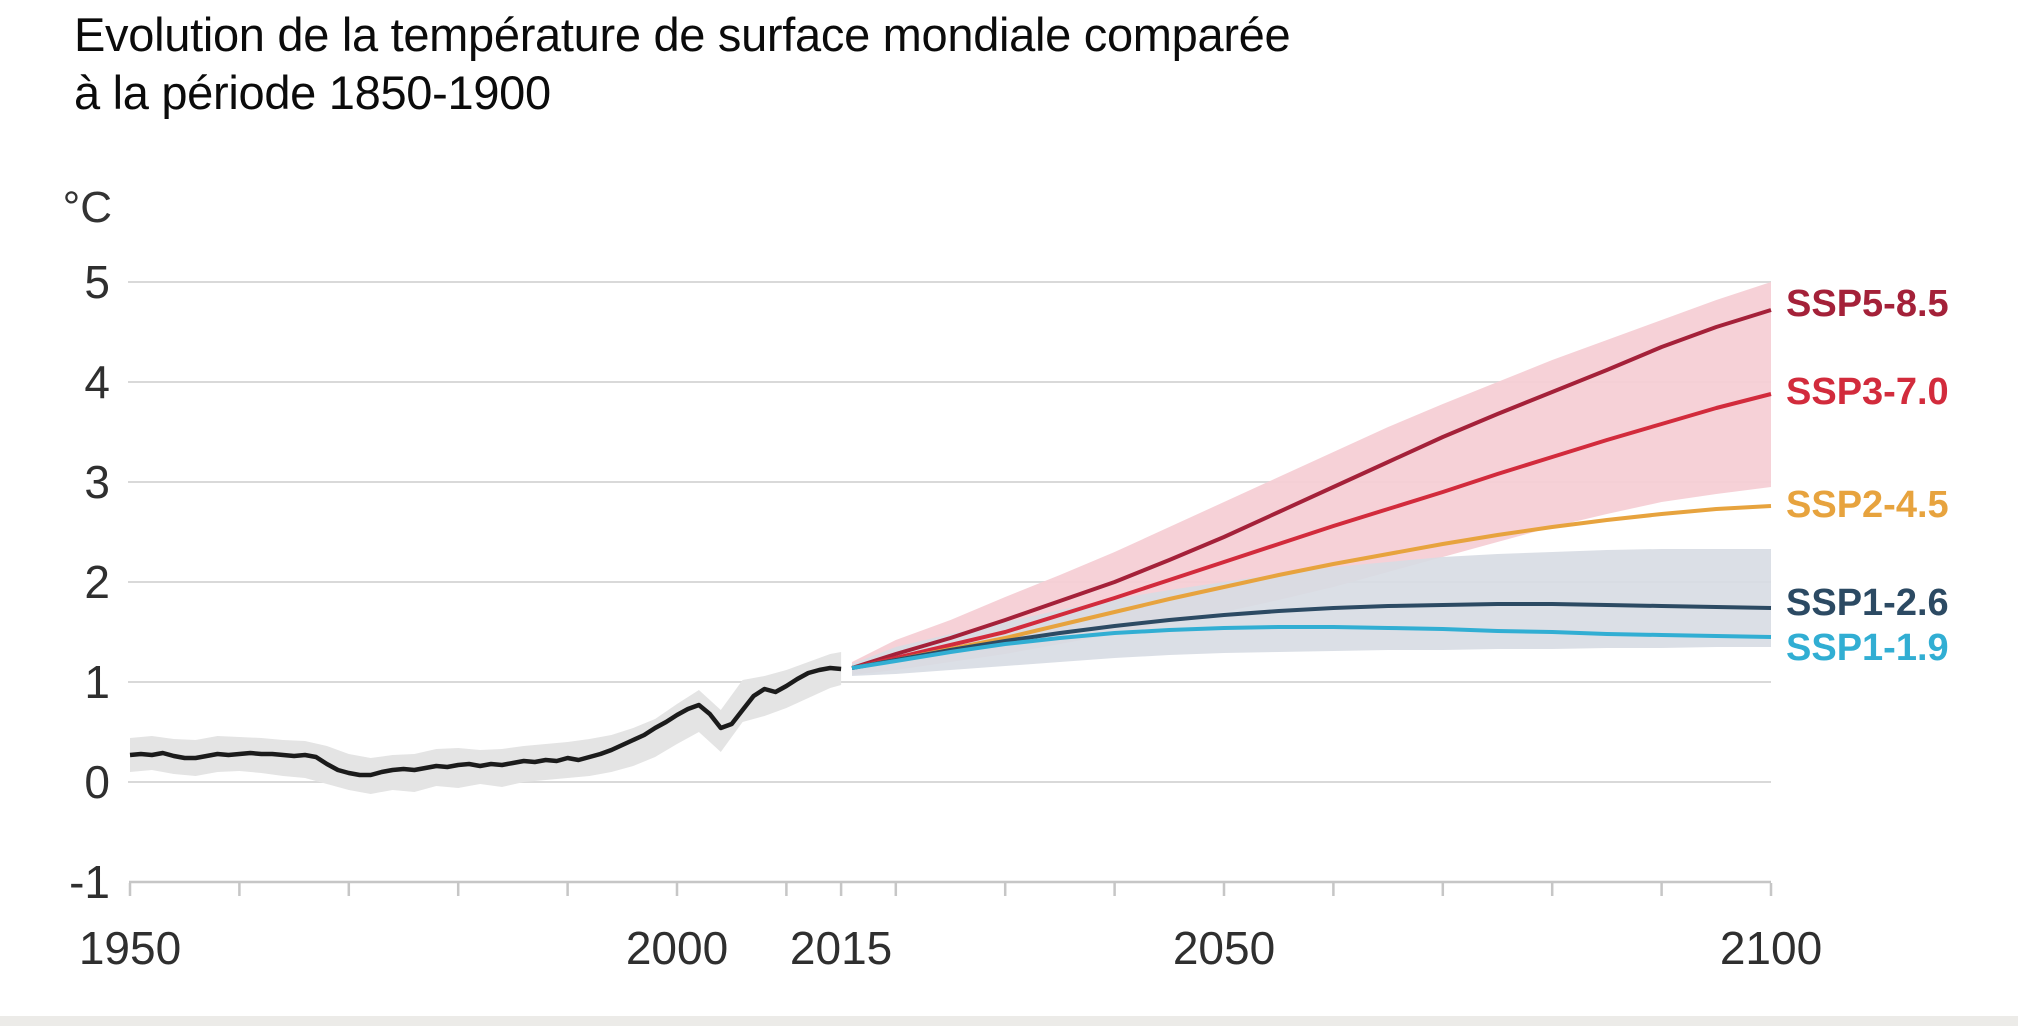 The width and height of the screenshot is (2018, 1026). Describe the element at coordinates (950, 889) in the screenshot. I see `x-axis-ticks` at that location.